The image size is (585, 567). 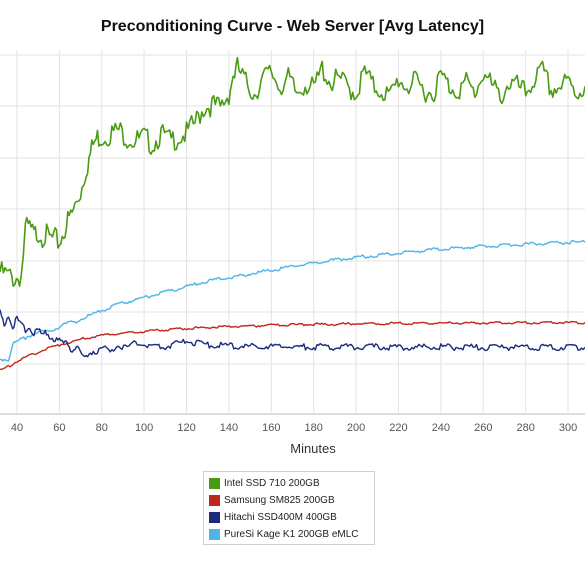 What do you see at coordinates (441, 428) in the screenshot?
I see `x-tick-label: 240` at bounding box center [441, 428].